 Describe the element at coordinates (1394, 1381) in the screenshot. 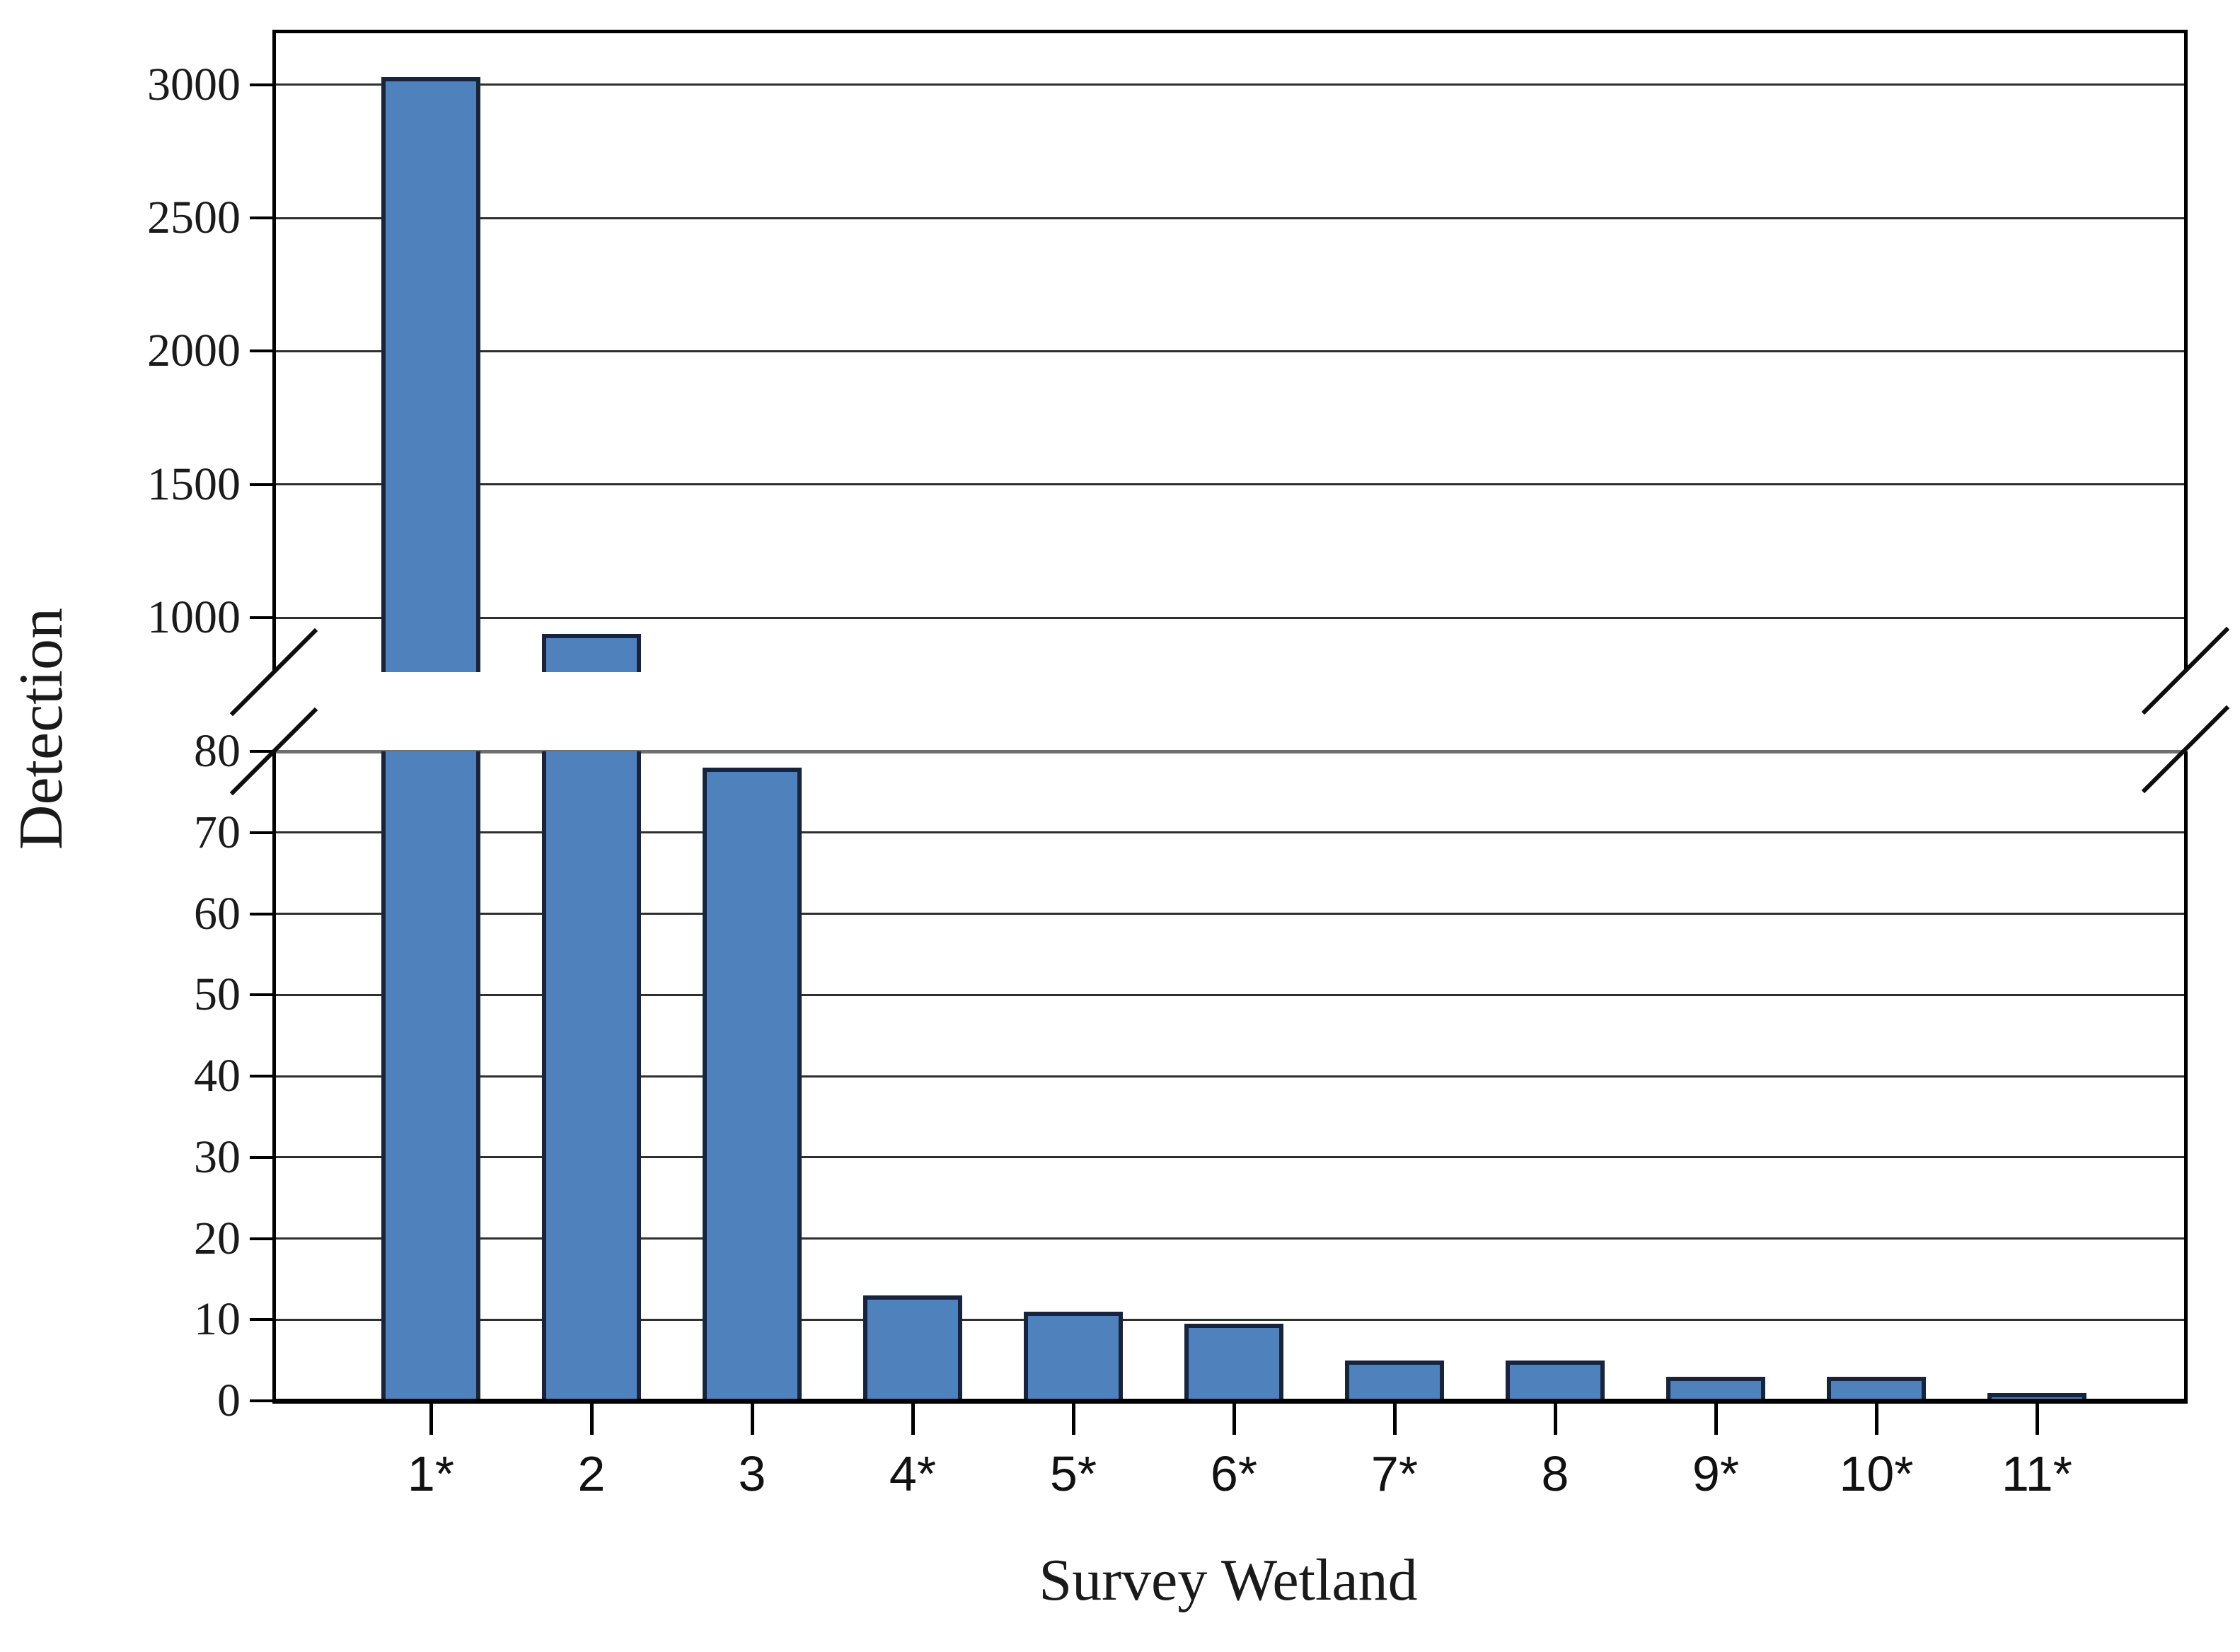

I see `bar-category-7*` at that location.